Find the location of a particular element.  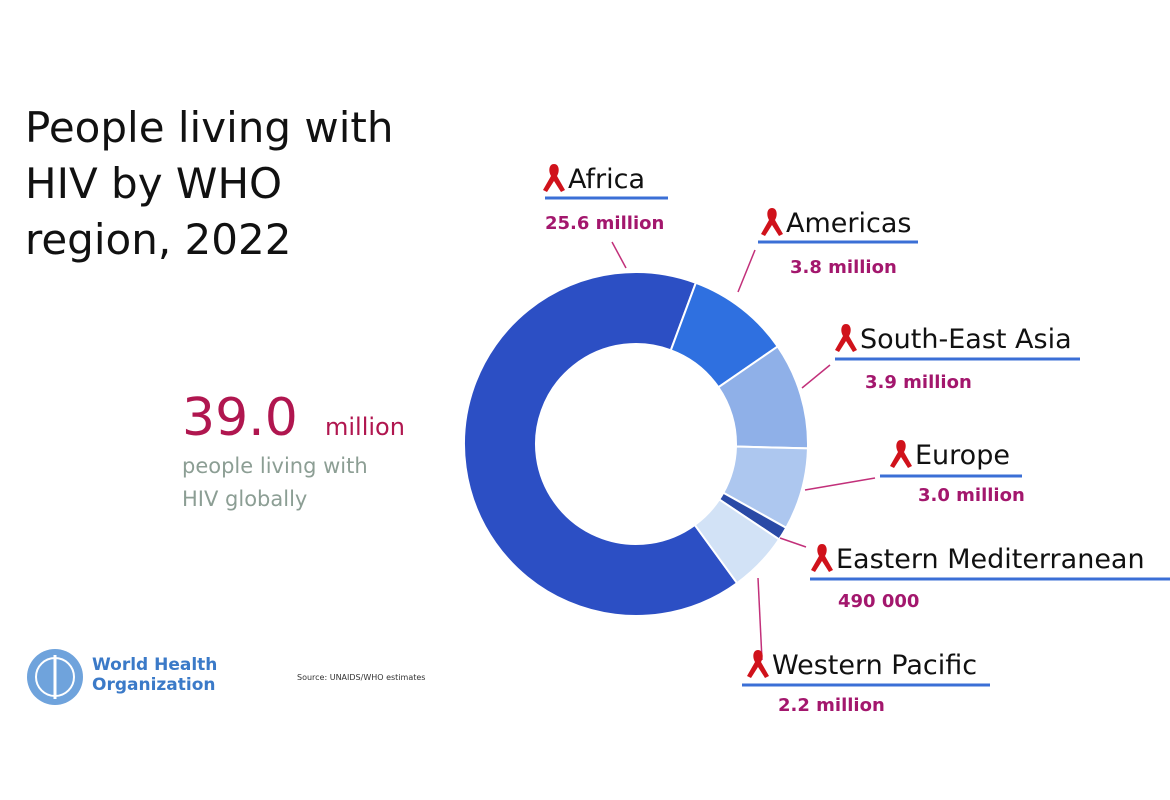

region-name: Europe is located at coordinates (962, 455).